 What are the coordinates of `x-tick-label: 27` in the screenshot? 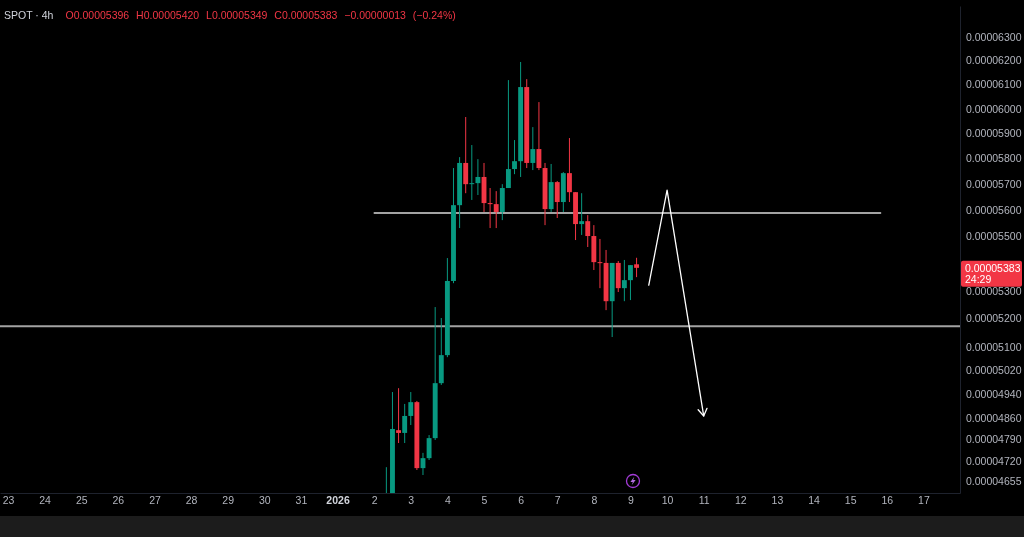 It's located at (155, 500).